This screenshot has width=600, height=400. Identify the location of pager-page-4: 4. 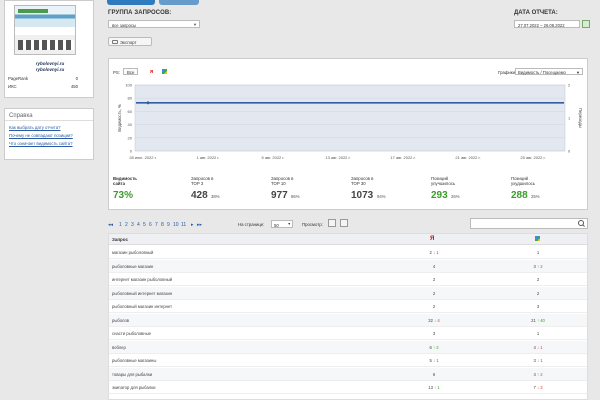
(138, 225).